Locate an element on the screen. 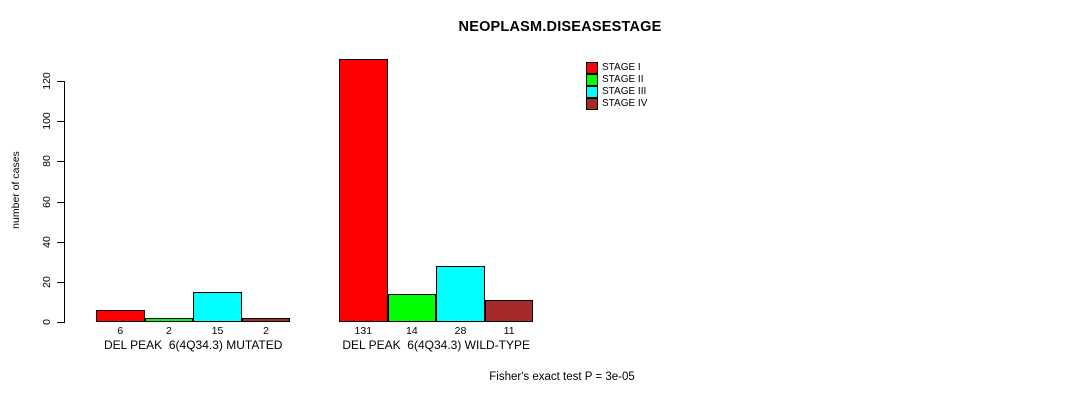 This screenshot has height=400, width=1090. y-axis-line is located at coordinates (64, 202).